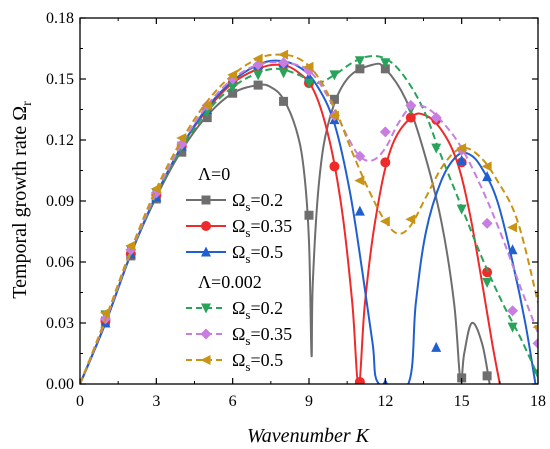 The width and height of the screenshot is (550, 449). I want to click on legend-group-title: Λ=0, so click(214, 174).